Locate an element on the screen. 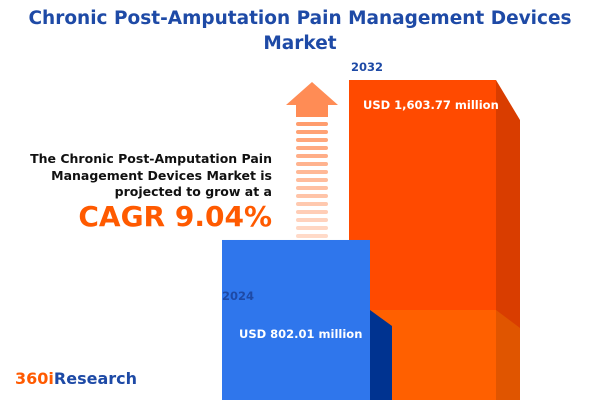 The height and width of the screenshot is (400, 600). arrow-head is located at coordinates (312, 99).